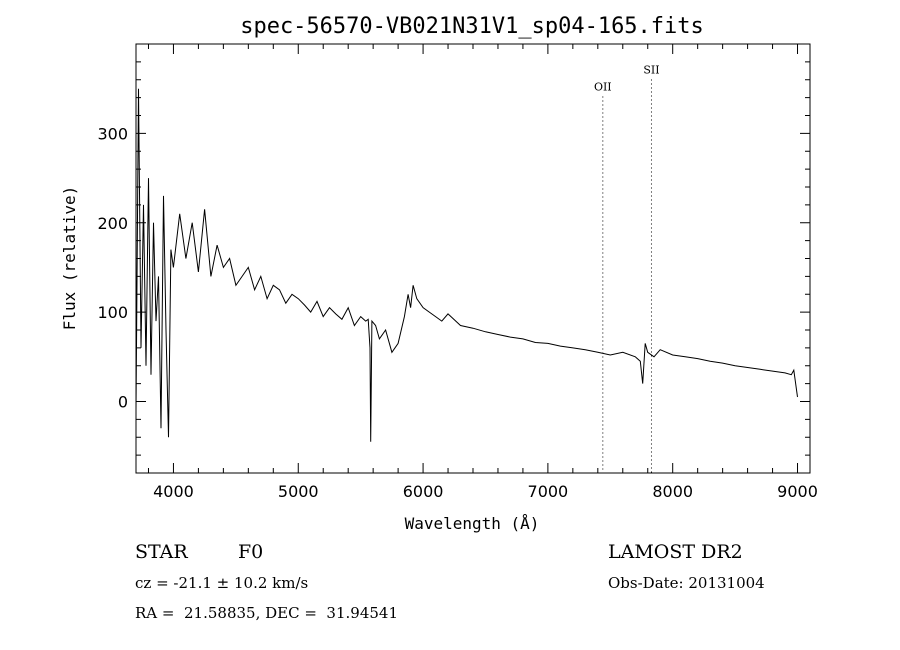 The image size is (900, 650). What do you see at coordinates (672, 491) in the screenshot?
I see `x-tick-label: 8000` at bounding box center [672, 491].